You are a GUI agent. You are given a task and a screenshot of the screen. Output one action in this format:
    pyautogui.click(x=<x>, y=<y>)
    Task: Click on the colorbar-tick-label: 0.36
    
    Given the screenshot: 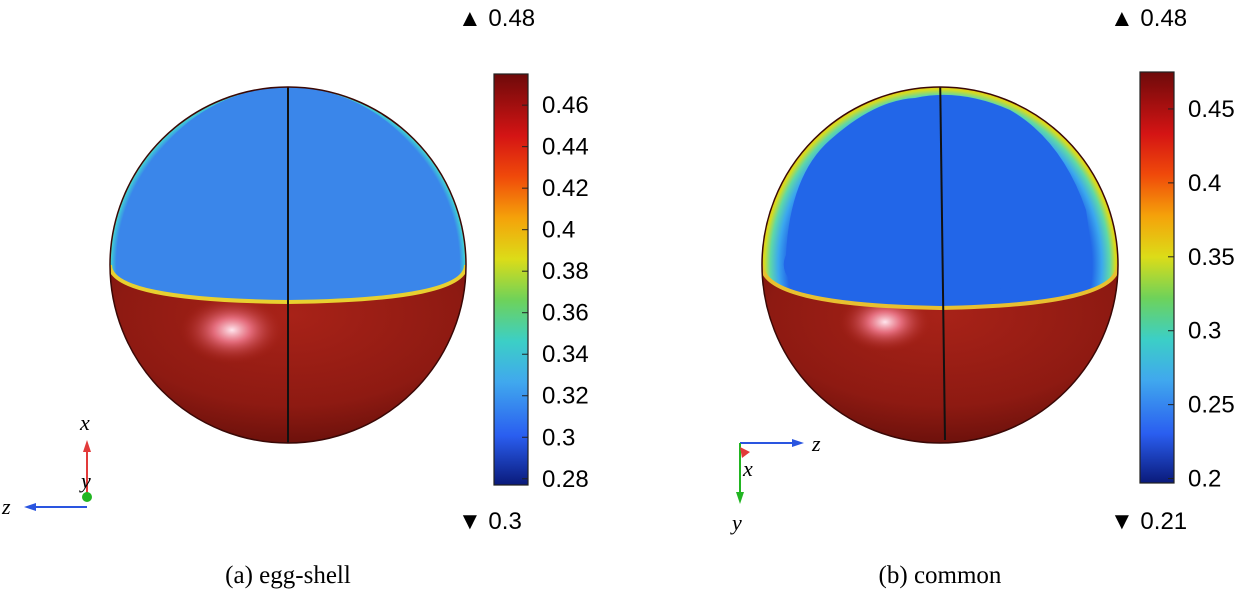 What is the action you would take?
    pyautogui.click(x=565, y=313)
    